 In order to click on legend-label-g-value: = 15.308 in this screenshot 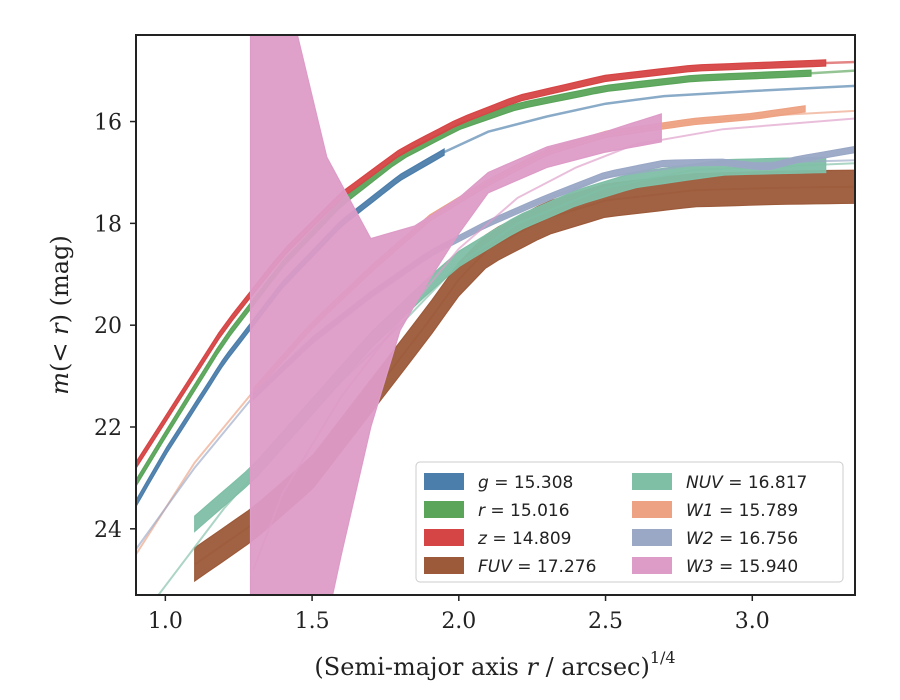, I will do `click(531, 483)`.